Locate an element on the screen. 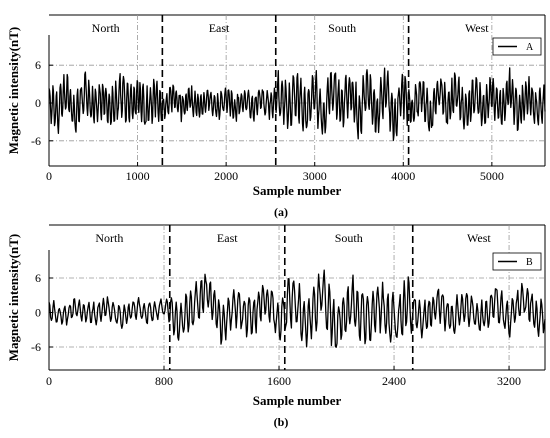  x-tick-label: 2000 is located at coordinates (226, 176).